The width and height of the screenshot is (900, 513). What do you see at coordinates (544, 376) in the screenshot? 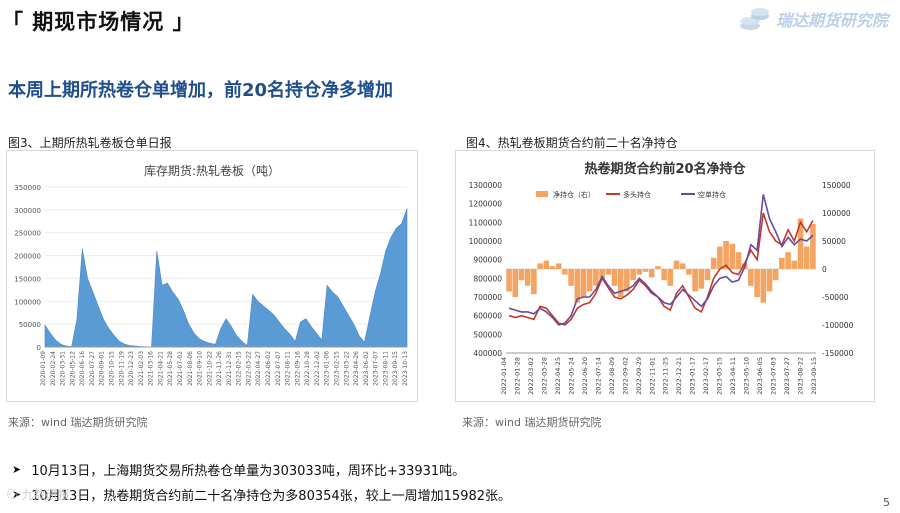
I see `x-tick-label: 2022-03-28` at bounding box center [544, 376].